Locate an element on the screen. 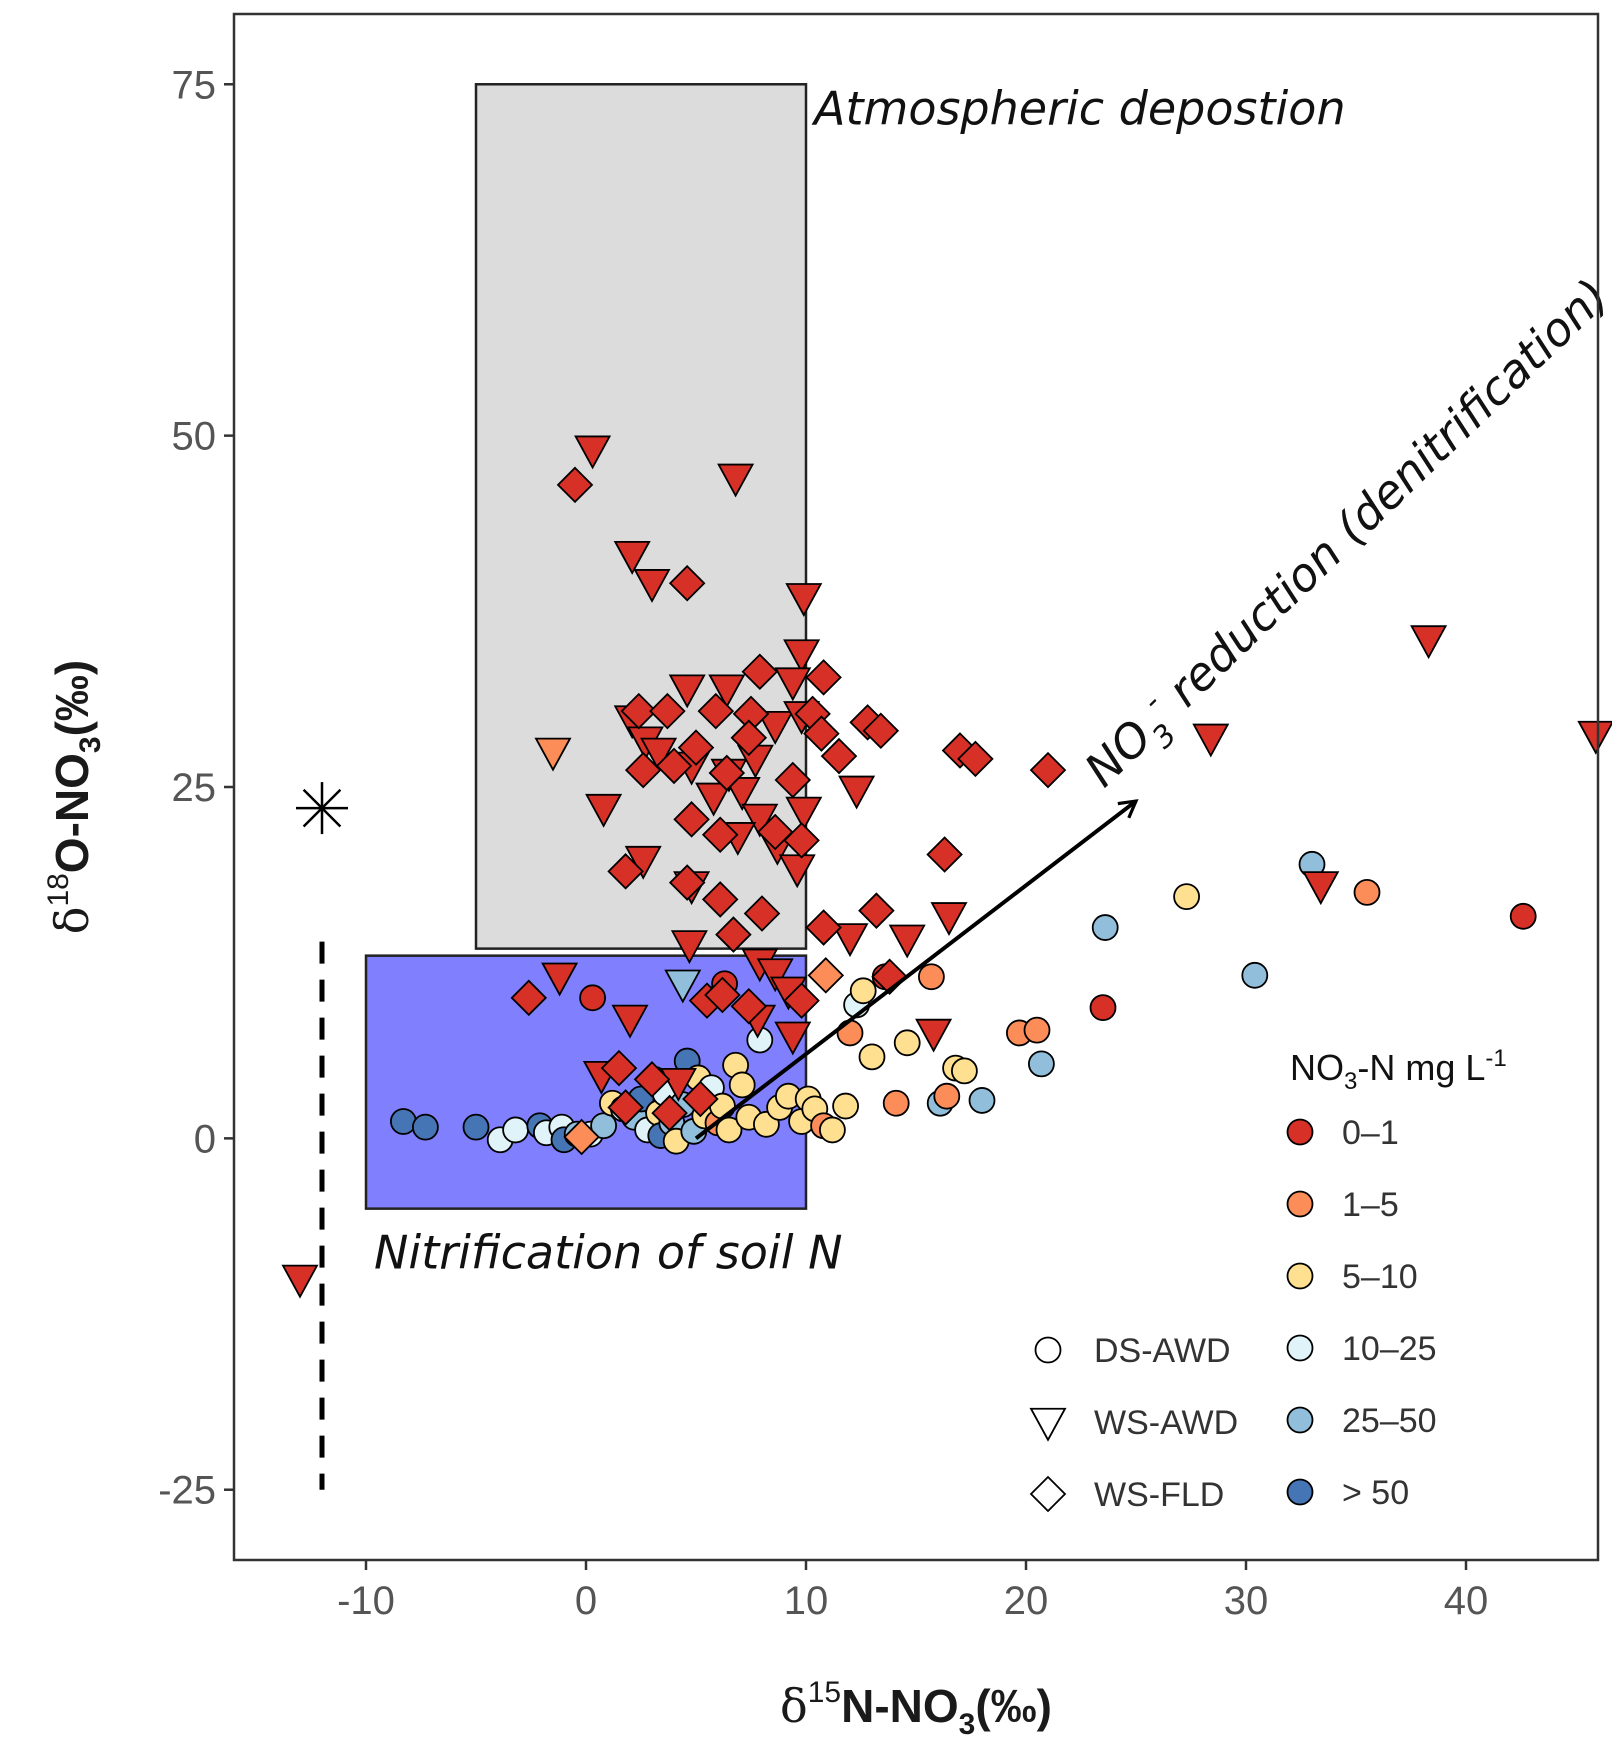  legend-color-label: 0–1 is located at coordinates (1370, 1133).